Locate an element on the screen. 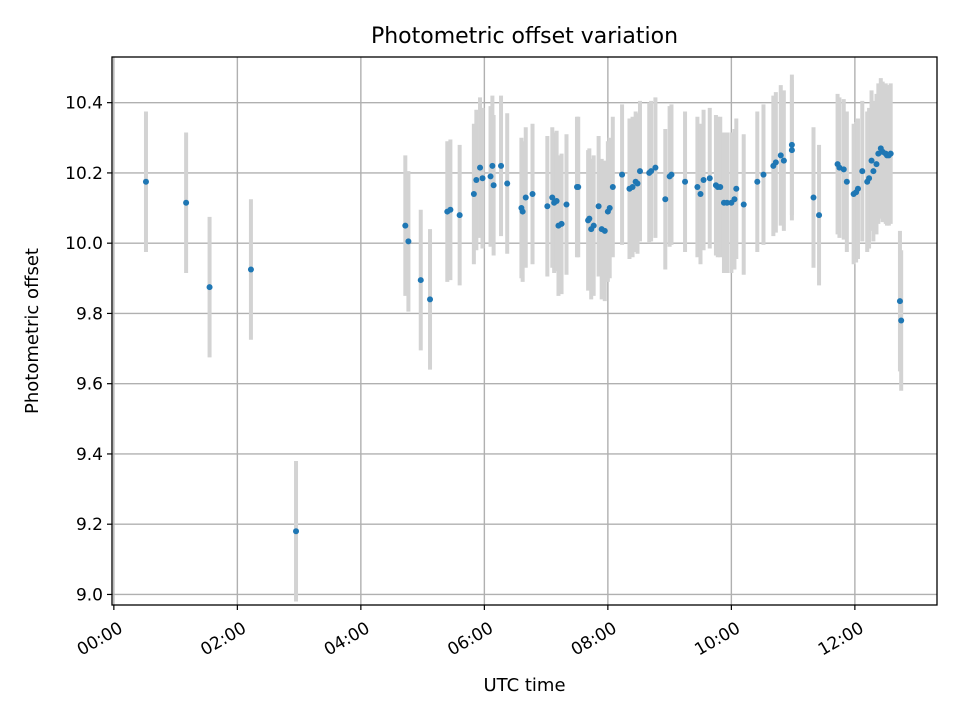 This screenshot has height=720, width=960. y-tick-label: 9.4 is located at coordinates (89, 455).